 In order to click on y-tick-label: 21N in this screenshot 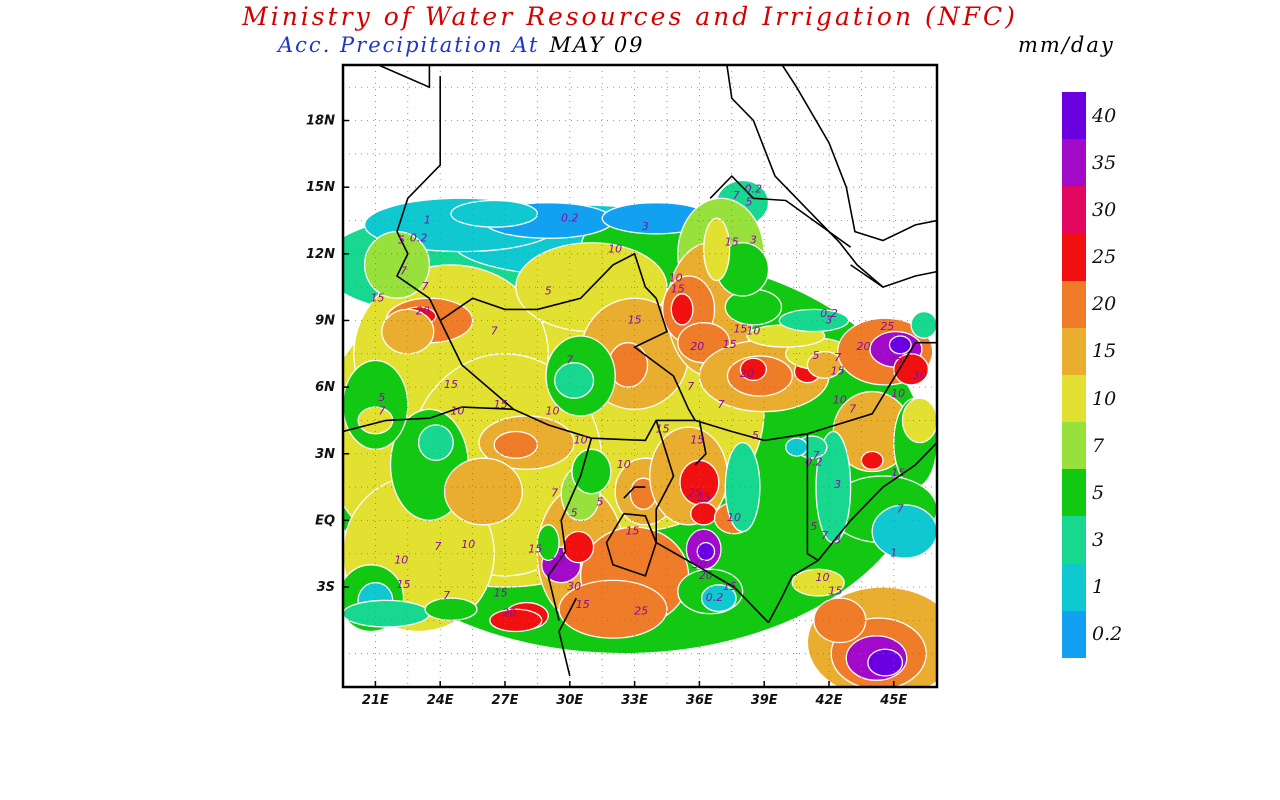, I will do `click(320, 61)`.